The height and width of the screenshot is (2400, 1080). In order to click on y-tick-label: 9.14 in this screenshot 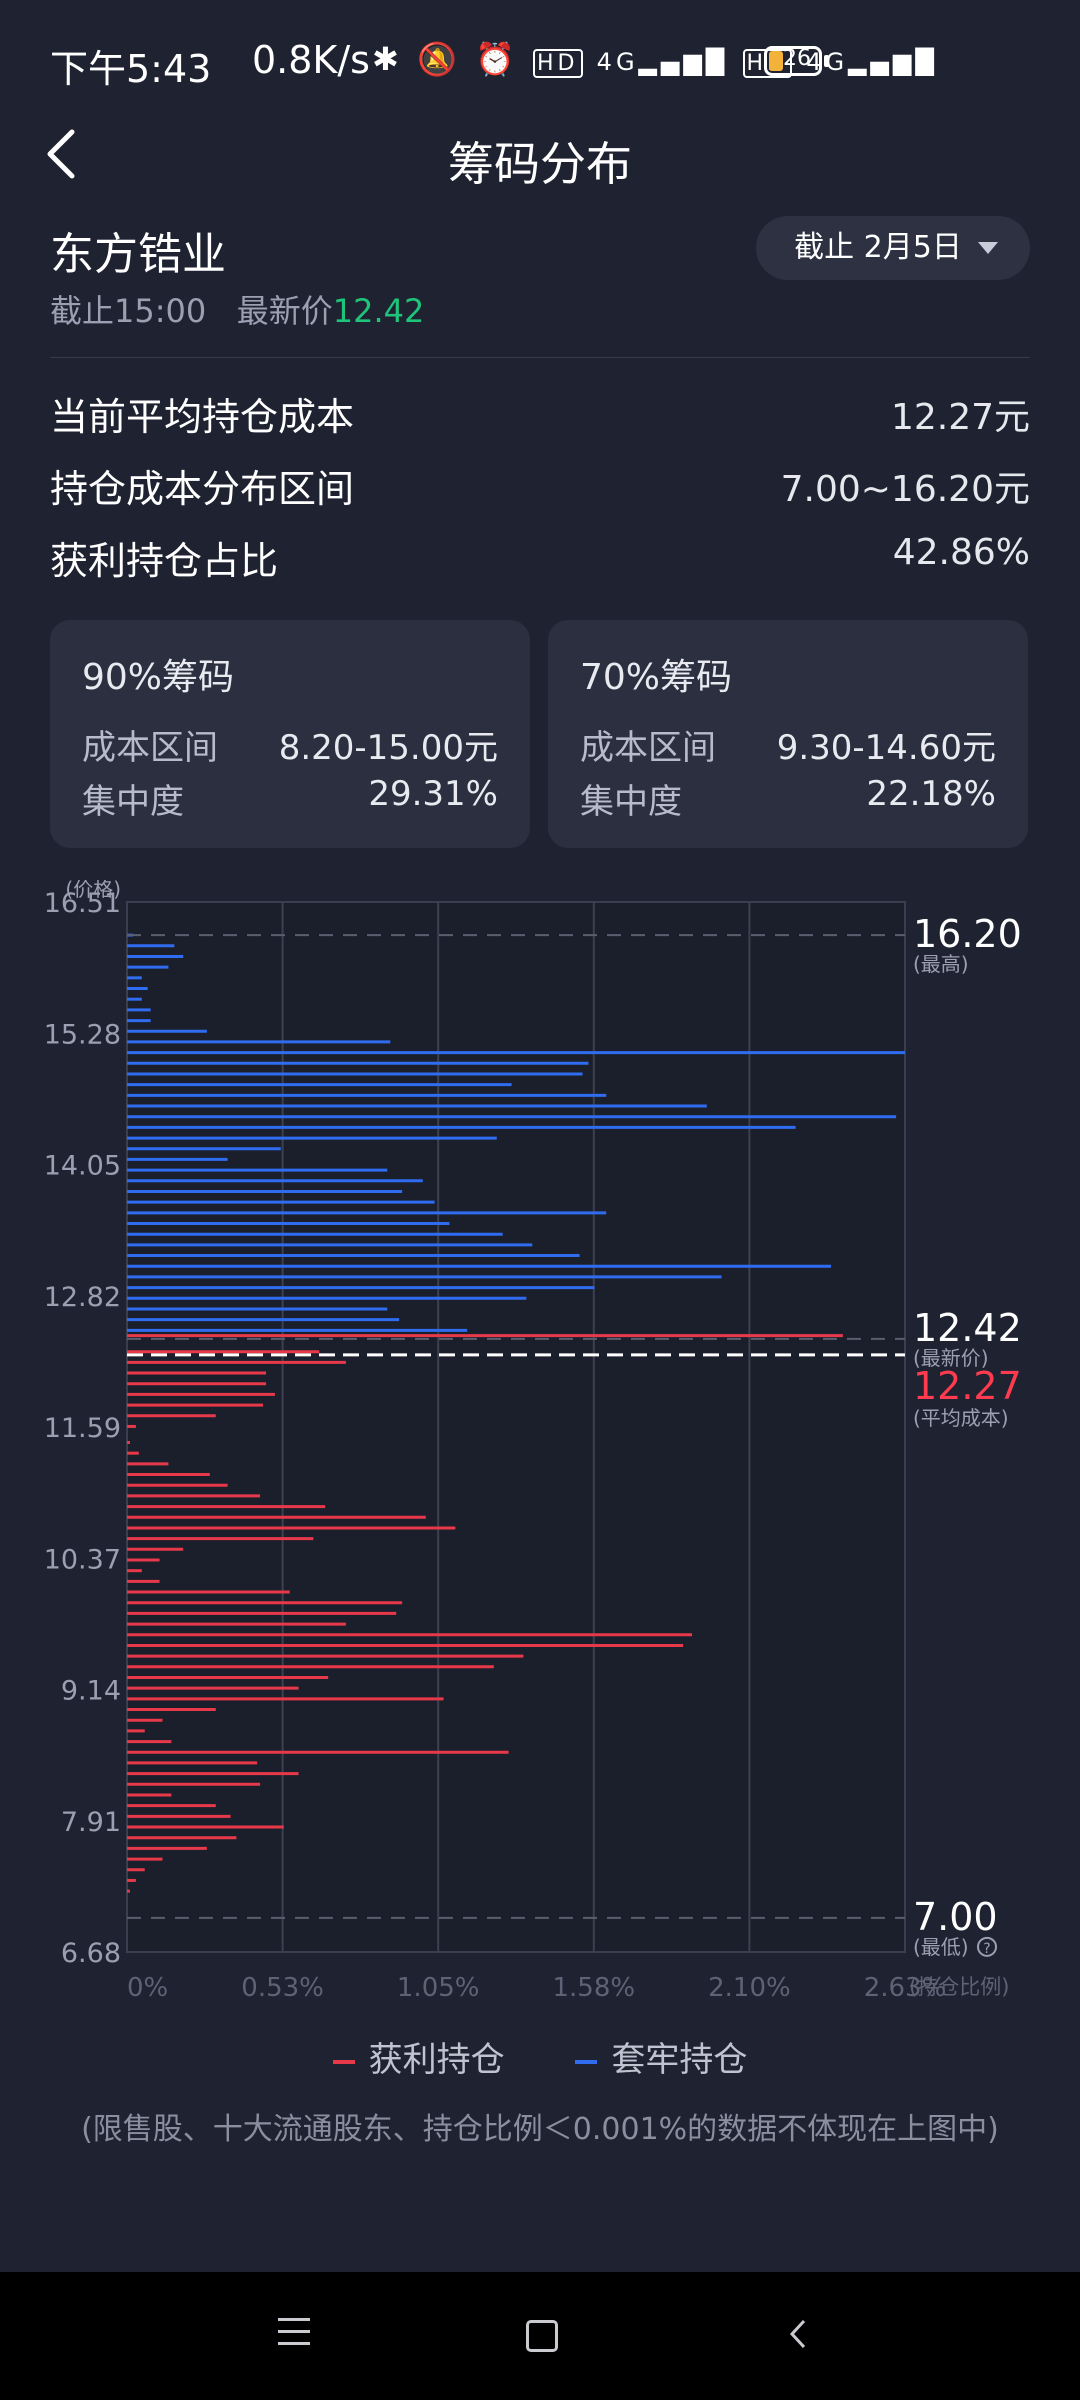, I will do `click(91, 1691)`.